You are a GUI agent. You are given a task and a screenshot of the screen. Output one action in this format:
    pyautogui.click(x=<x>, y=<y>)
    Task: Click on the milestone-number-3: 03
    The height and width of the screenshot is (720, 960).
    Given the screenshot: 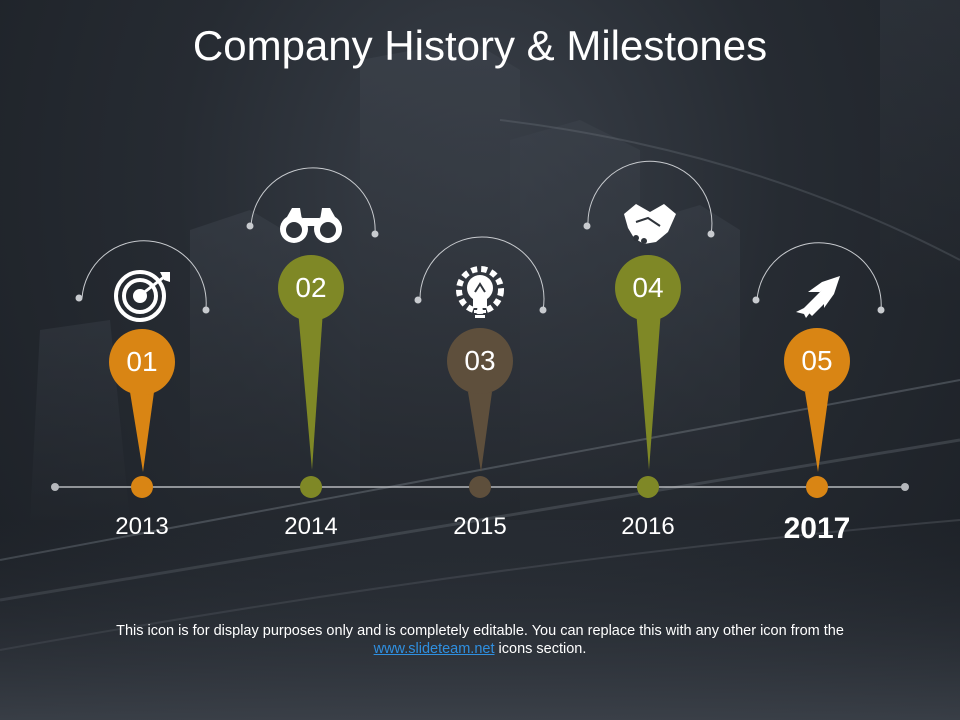 What is the action you would take?
    pyautogui.click(x=480, y=360)
    